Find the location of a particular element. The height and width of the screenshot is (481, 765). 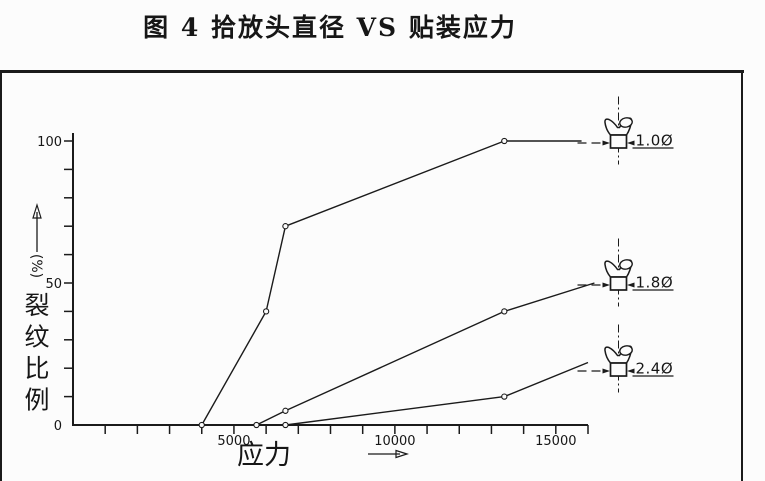

legend-head-icon-head-diameter-1-0-dim-arrow-right is located at coordinates (631, 143).